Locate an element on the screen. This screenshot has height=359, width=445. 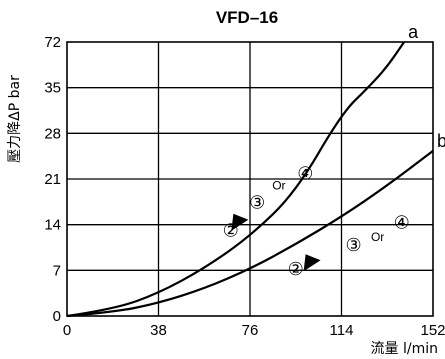
x-tick-label: 38 is located at coordinates (158, 330).